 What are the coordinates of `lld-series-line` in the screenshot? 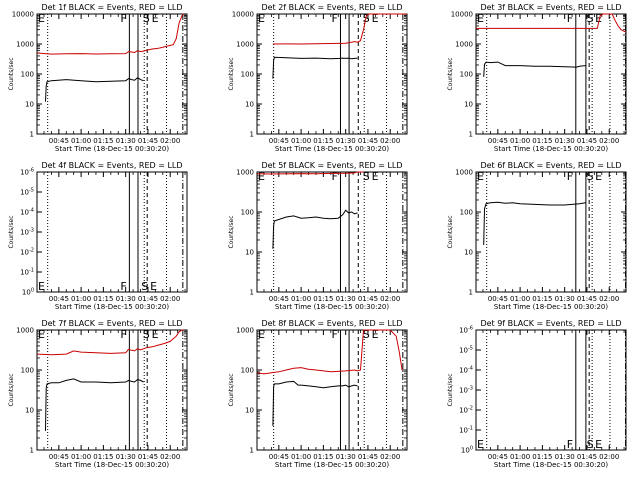 It's located at (339, 29).